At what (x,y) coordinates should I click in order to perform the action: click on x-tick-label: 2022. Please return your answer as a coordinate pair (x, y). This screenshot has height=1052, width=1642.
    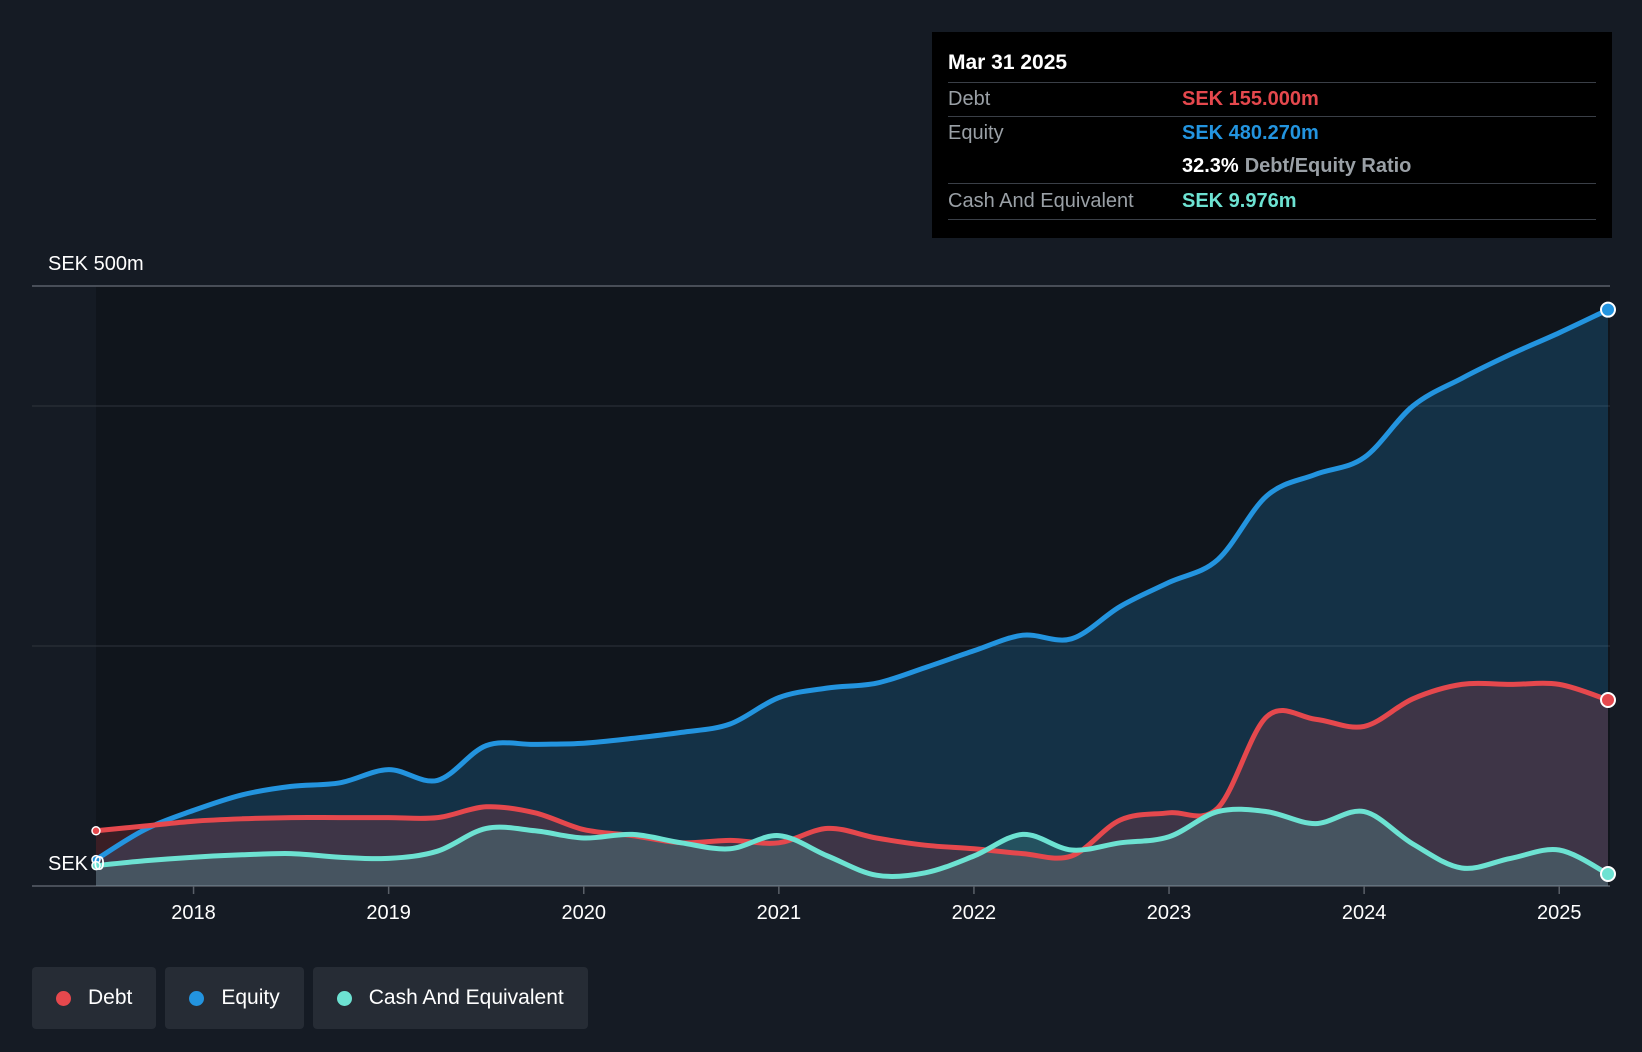
    Looking at the image, I should click on (974, 913).